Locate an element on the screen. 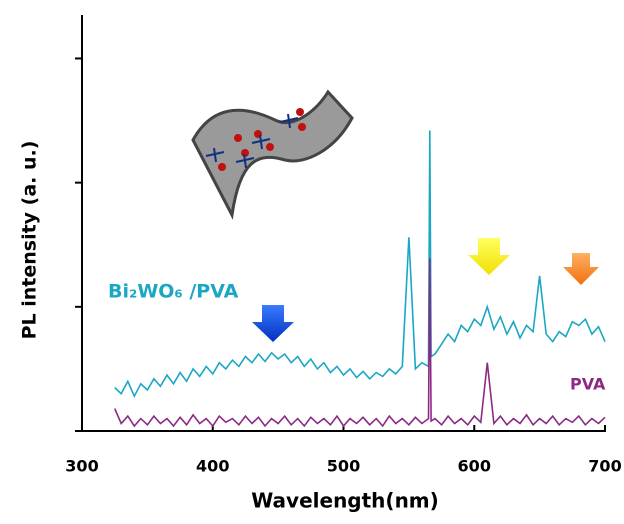  arrow-orange is located at coordinates (581, 269).